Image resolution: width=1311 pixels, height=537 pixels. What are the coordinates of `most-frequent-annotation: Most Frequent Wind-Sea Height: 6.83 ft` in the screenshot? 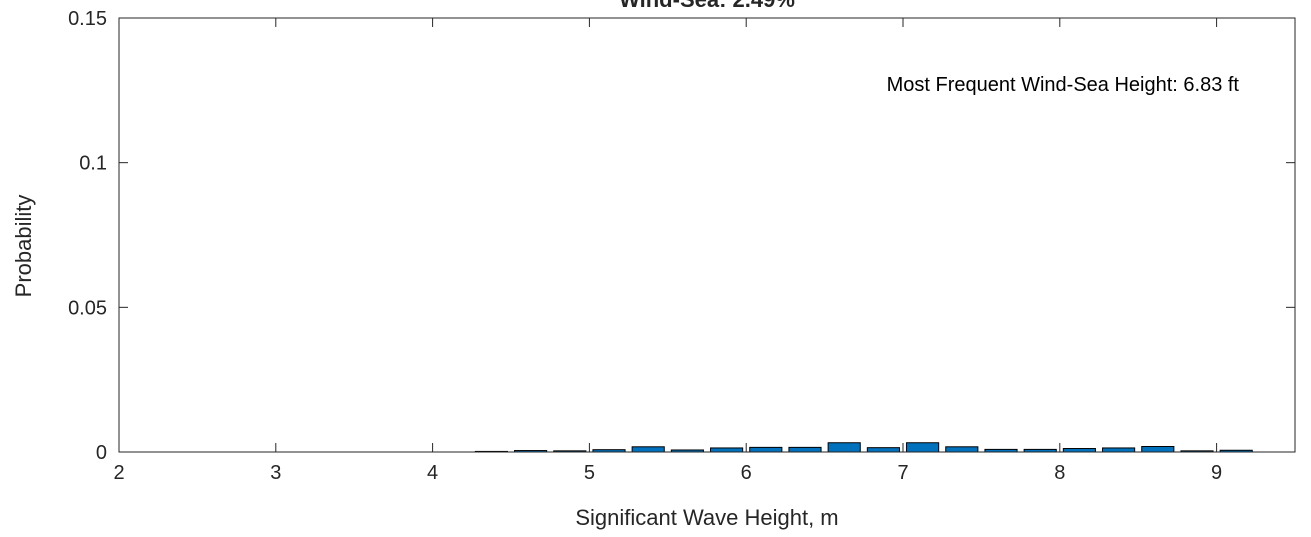 It's located at (1063, 85).